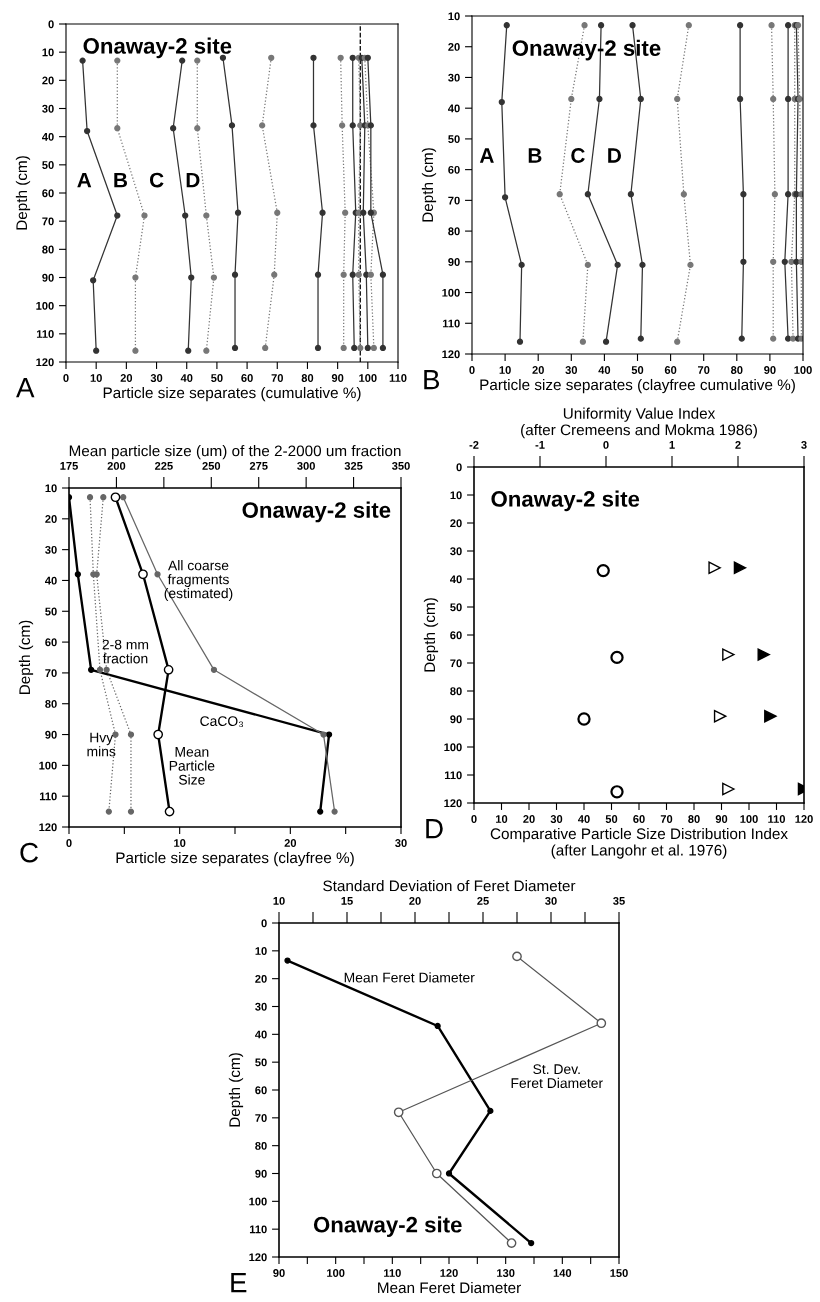 This screenshot has width=820, height=1302. I want to click on x2-axis-title: Standard Deviation of Feret Diameter, so click(449, 886).